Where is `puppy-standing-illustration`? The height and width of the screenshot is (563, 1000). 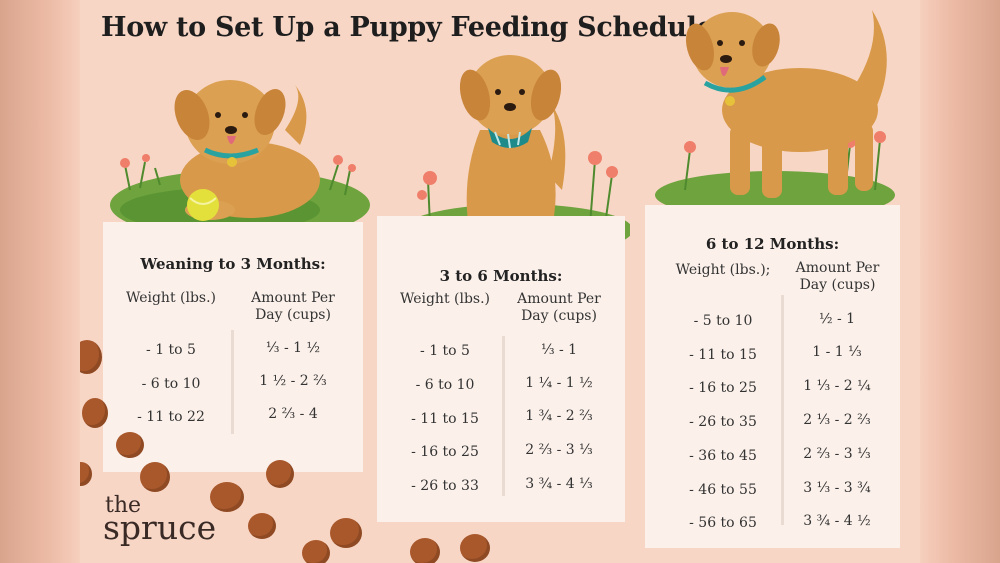 puppy-standing-illustration is located at coordinates (775, 114).